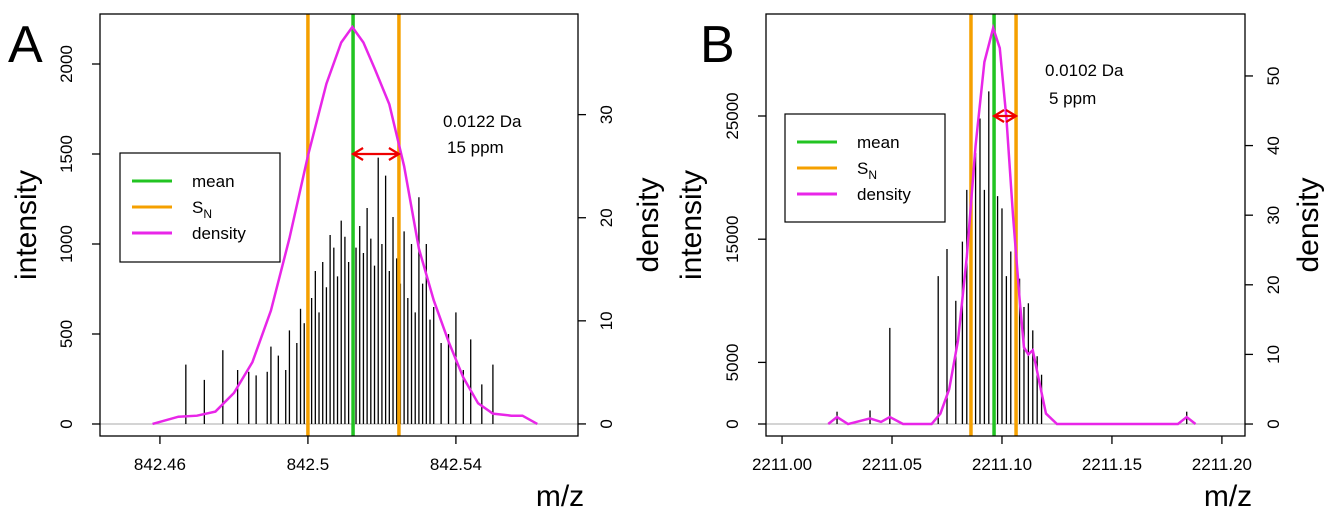 The width and height of the screenshot is (1325, 514). I want to click on annotation: 5 ppm, so click(1072, 98).